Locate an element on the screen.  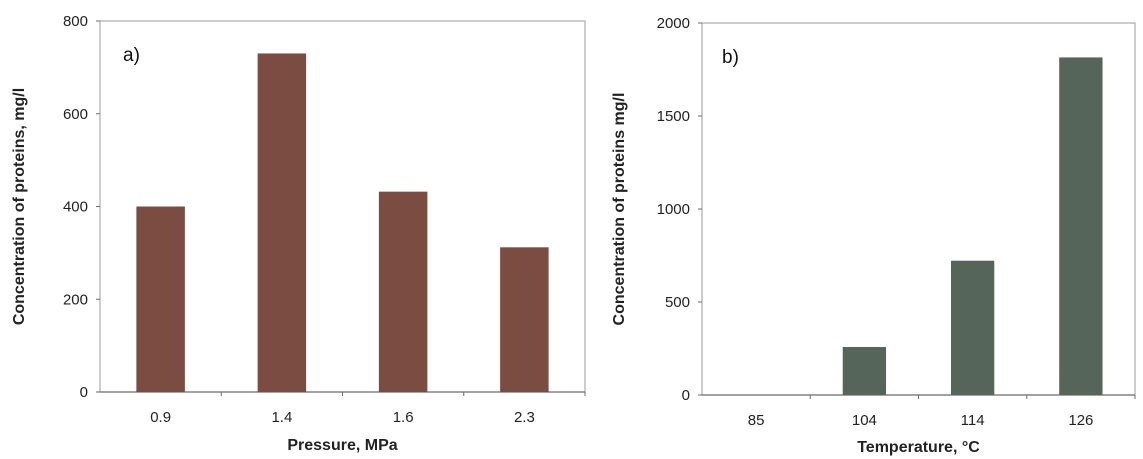
x-axis-title: Temperature, °C is located at coordinates (918, 447).